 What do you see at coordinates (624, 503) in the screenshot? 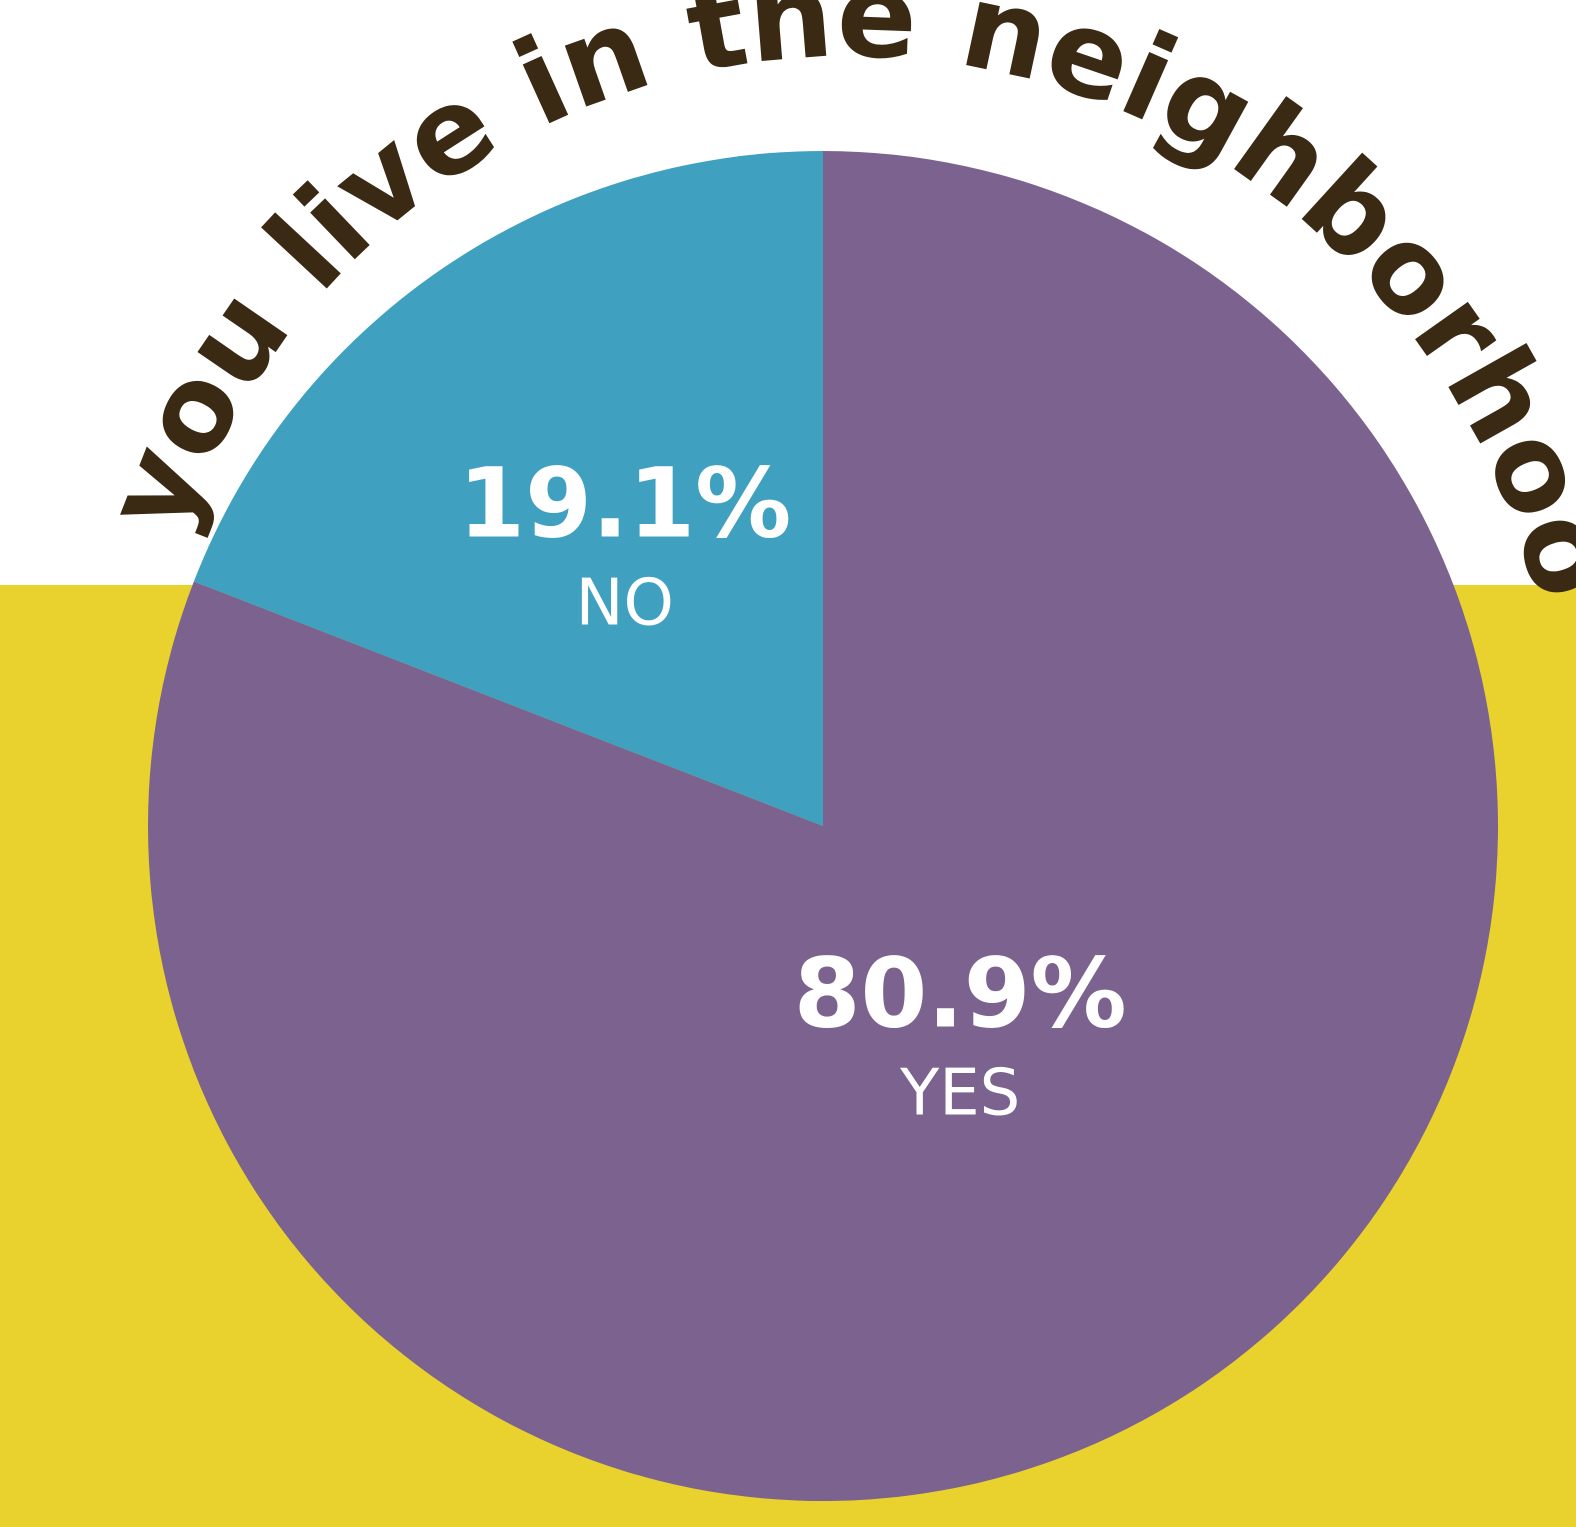
I see `pie-value-label-no: 19.1%` at bounding box center [624, 503].